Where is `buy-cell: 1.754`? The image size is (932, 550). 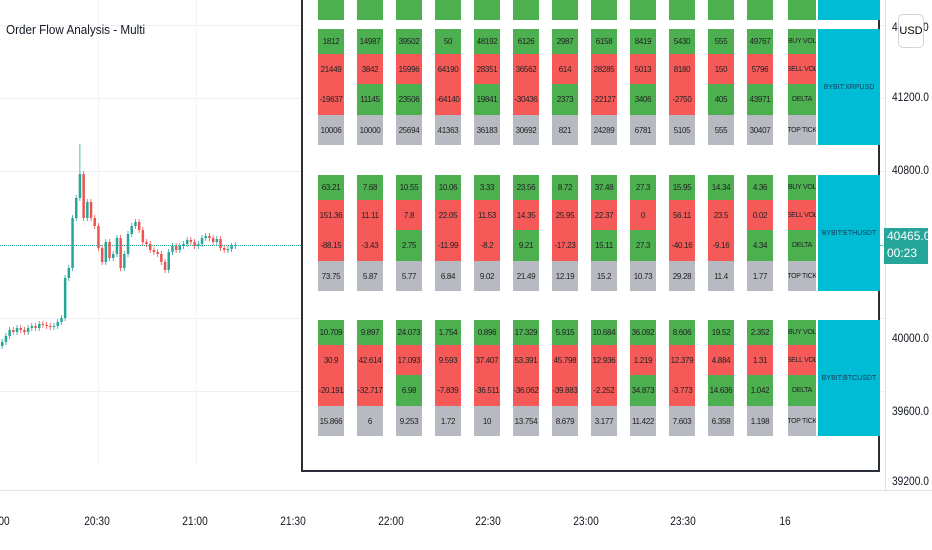 buy-cell: 1.754 is located at coordinates (448, 332).